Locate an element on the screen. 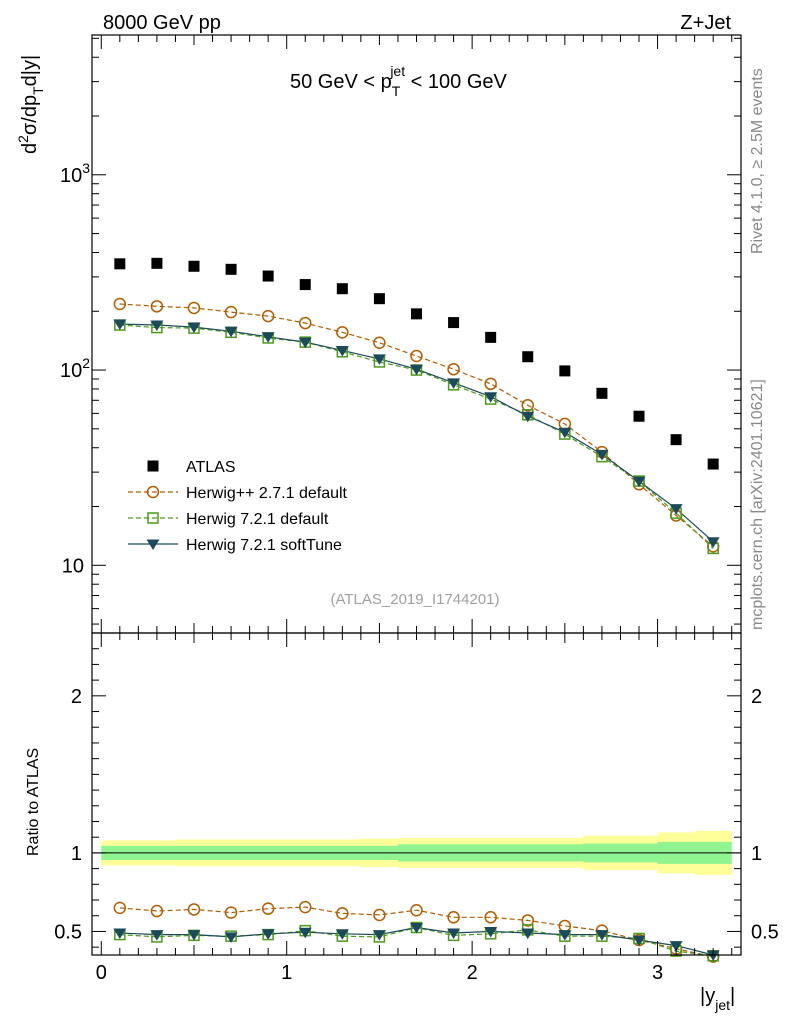 The height and width of the screenshot is (1024, 786). rivet-label: Rivet 4.1.0, ≥ 2.5M events is located at coordinates (757, 161).